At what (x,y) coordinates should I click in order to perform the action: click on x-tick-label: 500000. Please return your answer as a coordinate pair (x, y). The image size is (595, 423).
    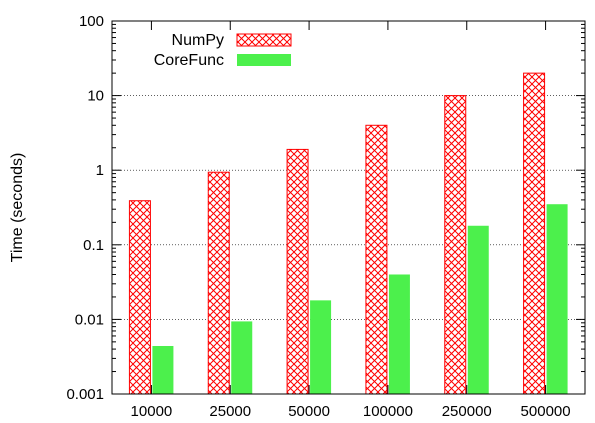
    Looking at the image, I should click on (546, 411).